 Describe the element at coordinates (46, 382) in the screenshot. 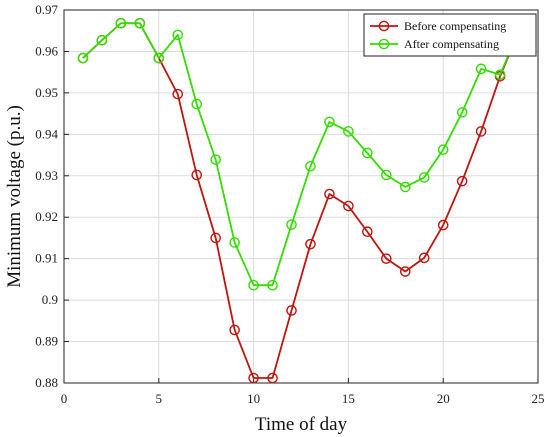

I see `y-tick-label: 0.88` at that location.